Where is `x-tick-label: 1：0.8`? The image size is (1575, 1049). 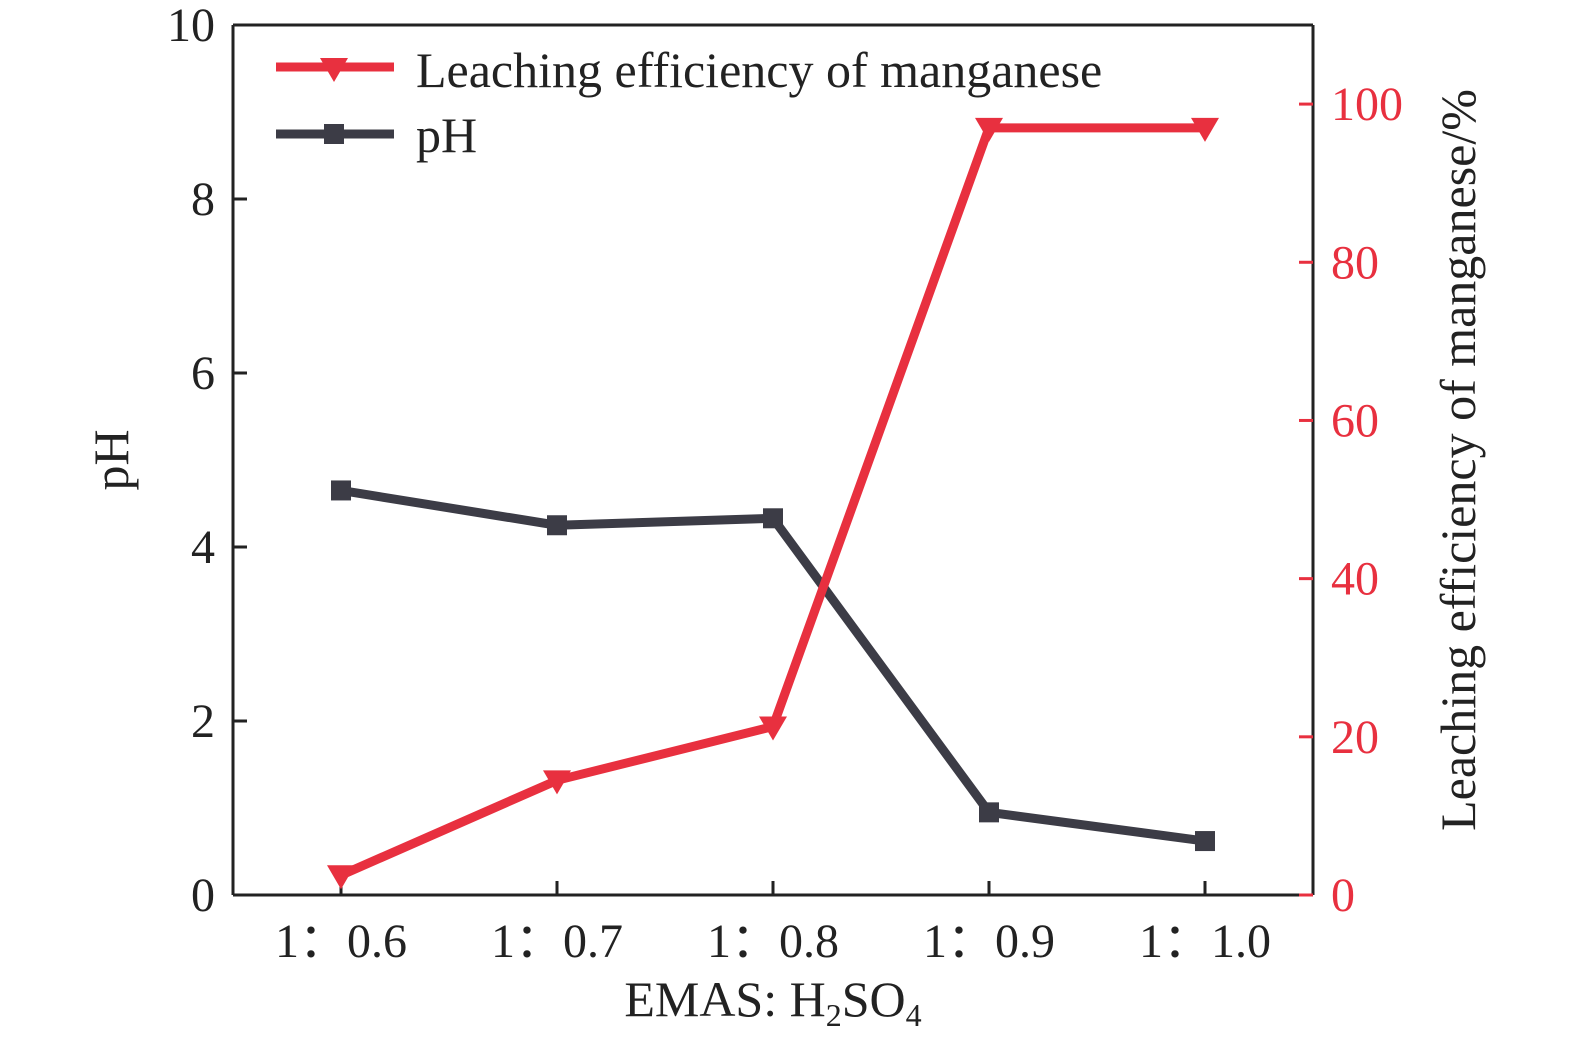
x-tick-label: 1：0.8 is located at coordinates (773, 941).